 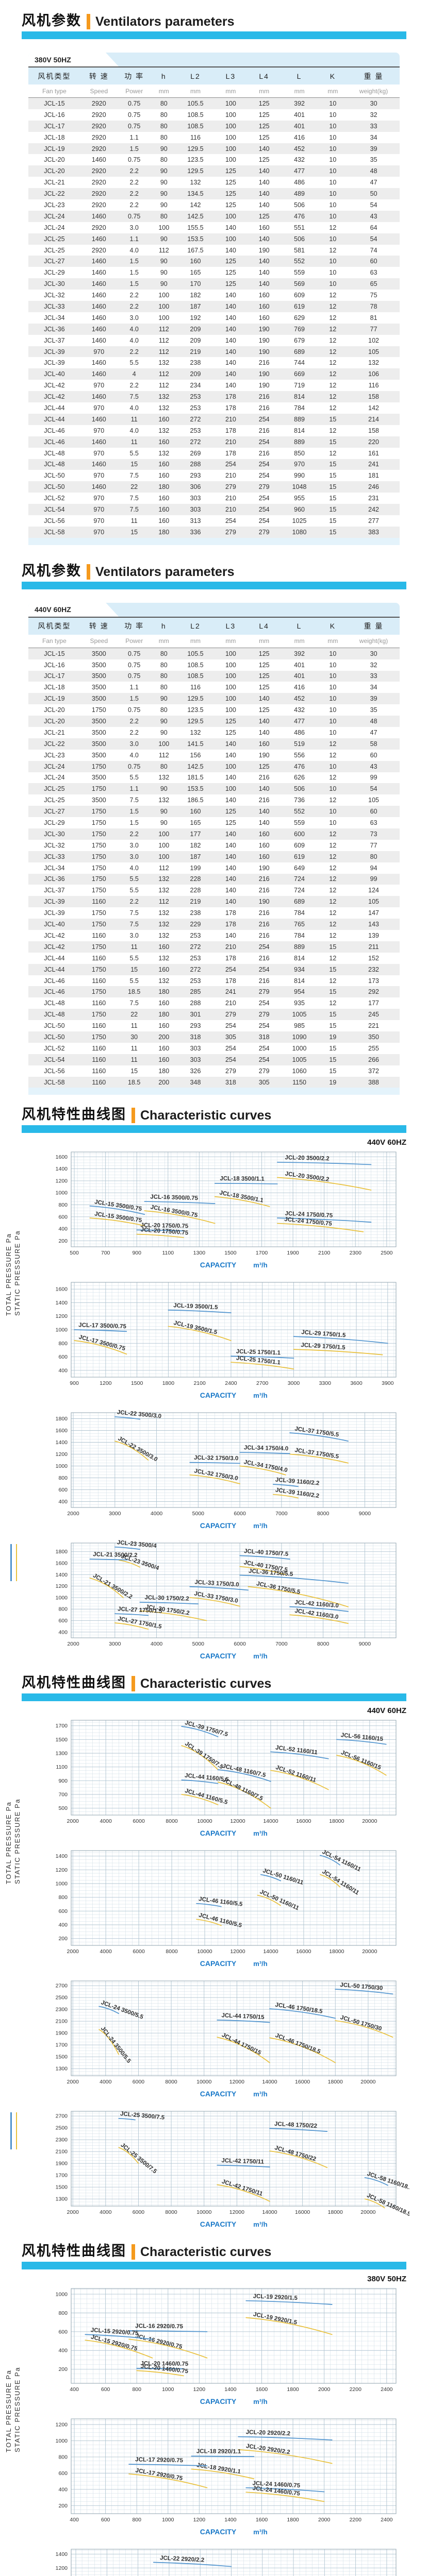 I want to click on voltage-badge: 440V 60HZ, so click(x=387, y=1711).